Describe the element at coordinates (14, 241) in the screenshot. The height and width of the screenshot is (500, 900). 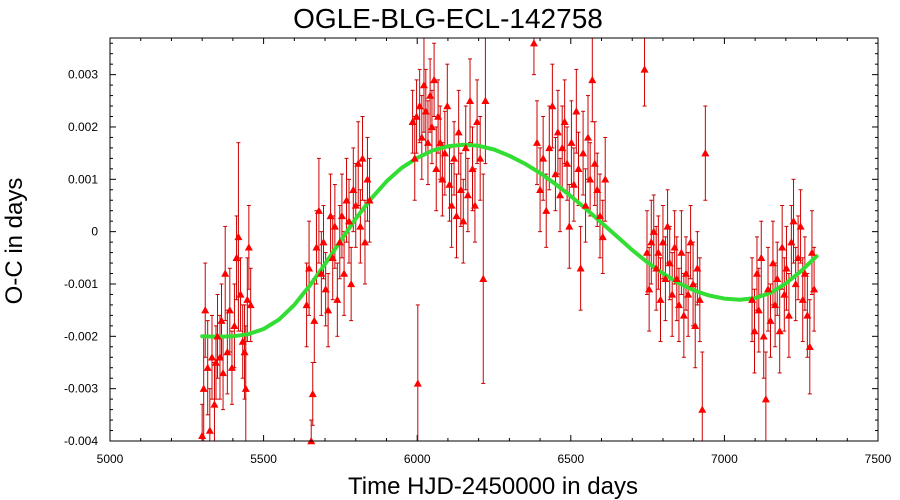
I see `y-axis-label: O-C in days` at that location.